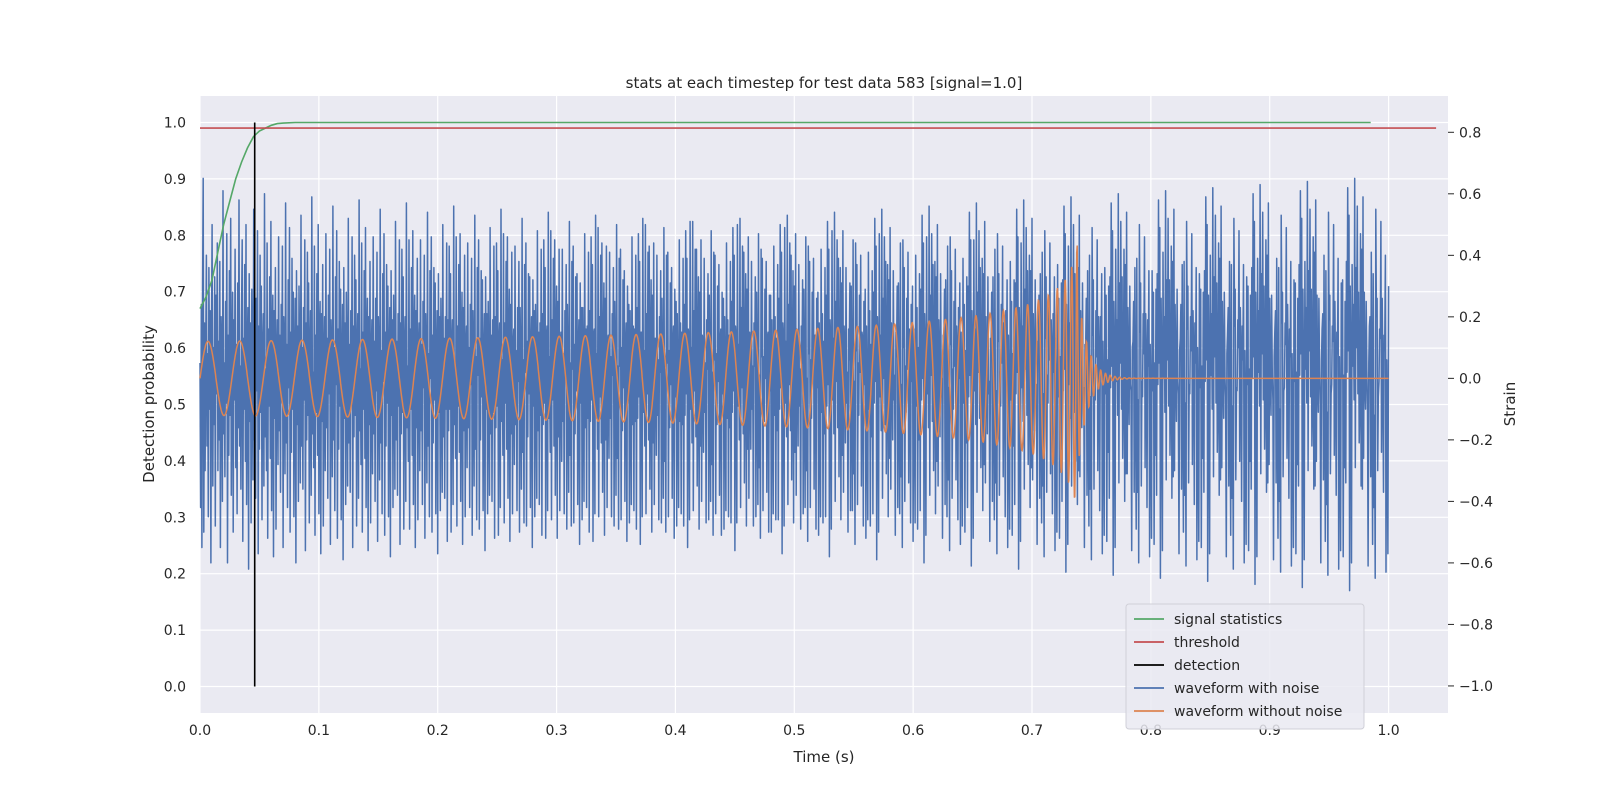 The image size is (1600, 804). I want to click on y-right-tick-label: 0.0, so click(1470, 379).